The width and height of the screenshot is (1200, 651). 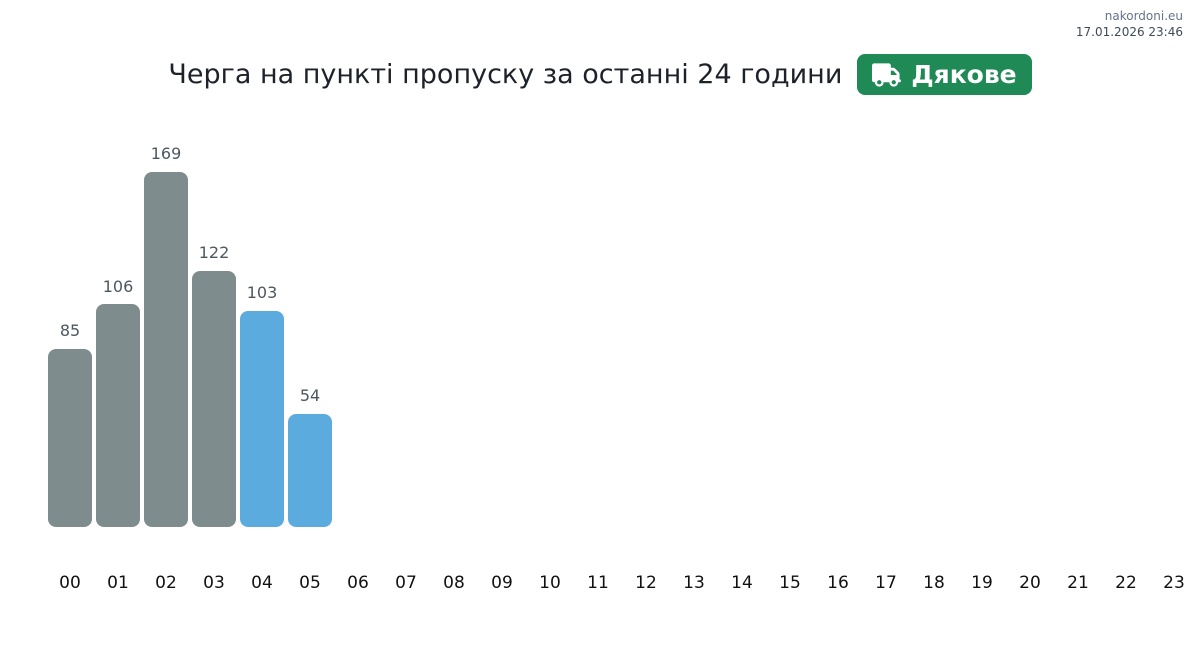 I want to click on x-tick-06: 06, so click(x=358, y=583).